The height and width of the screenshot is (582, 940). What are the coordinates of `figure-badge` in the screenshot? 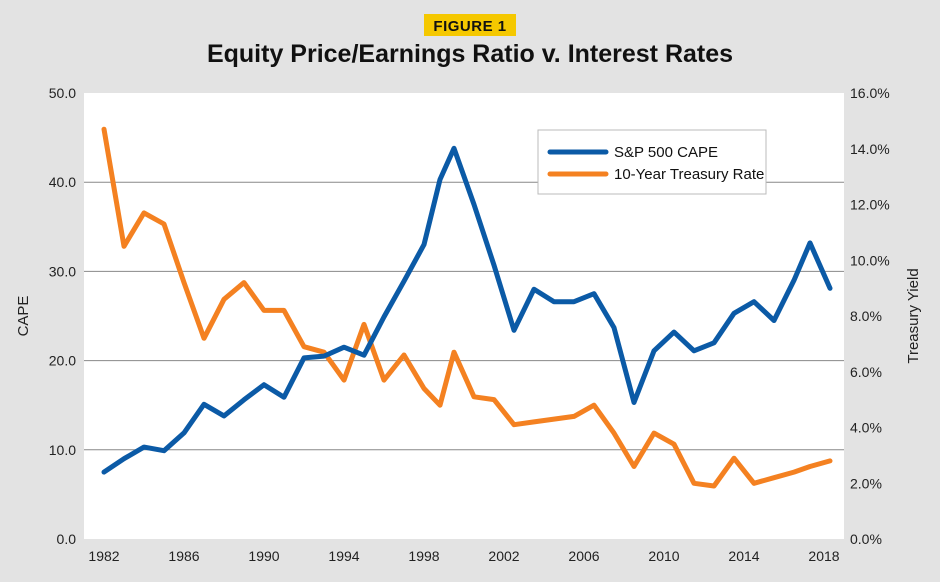 It's located at (470, 25).